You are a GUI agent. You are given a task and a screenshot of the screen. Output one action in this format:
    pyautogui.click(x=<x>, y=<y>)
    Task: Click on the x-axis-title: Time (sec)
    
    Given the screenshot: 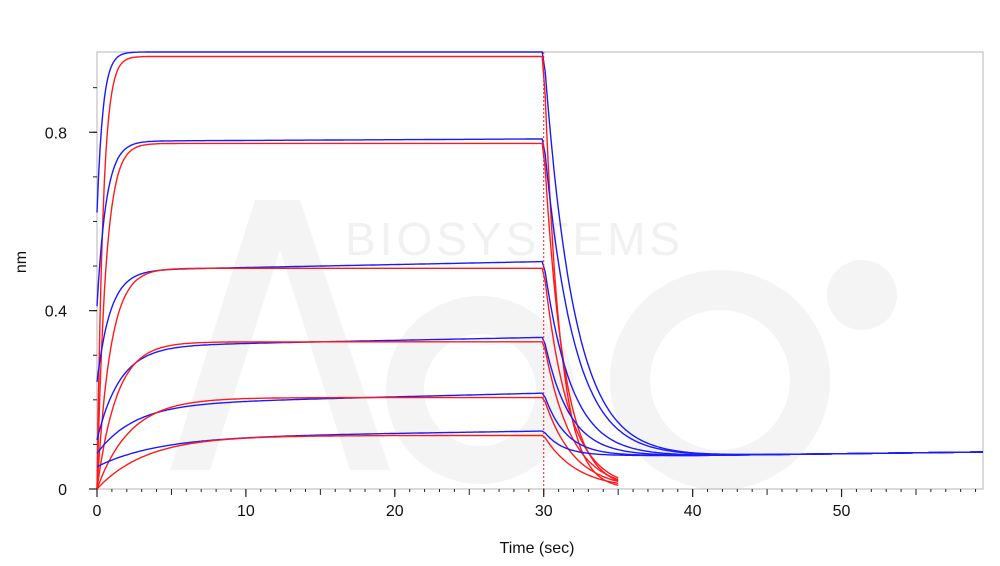 What is the action you would take?
    pyautogui.click(x=537, y=548)
    